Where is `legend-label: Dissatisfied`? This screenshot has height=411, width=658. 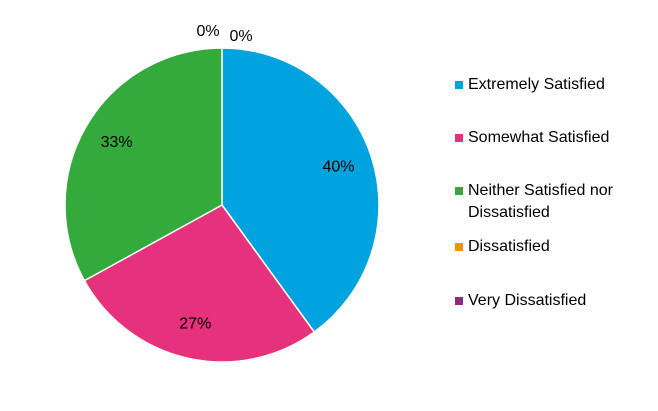
legend-label: Dissatisfied is located at coordinates (509, 246).